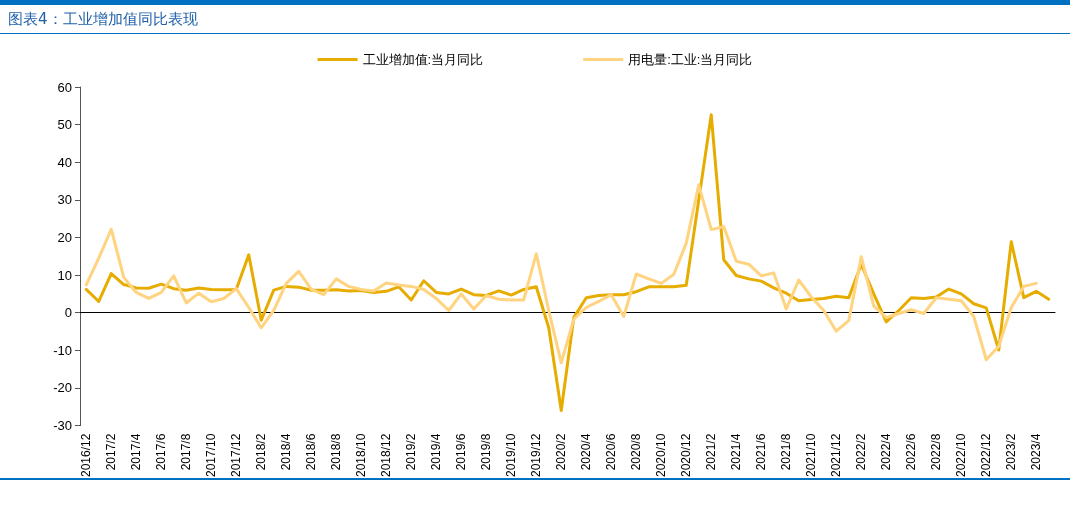 The height and width of the screenshot is (512, 1070). What do you see at coordinates (286, 452) in the screenshot?
I see `x-tick-label: 2018/4` at bounding box center [286, 452].